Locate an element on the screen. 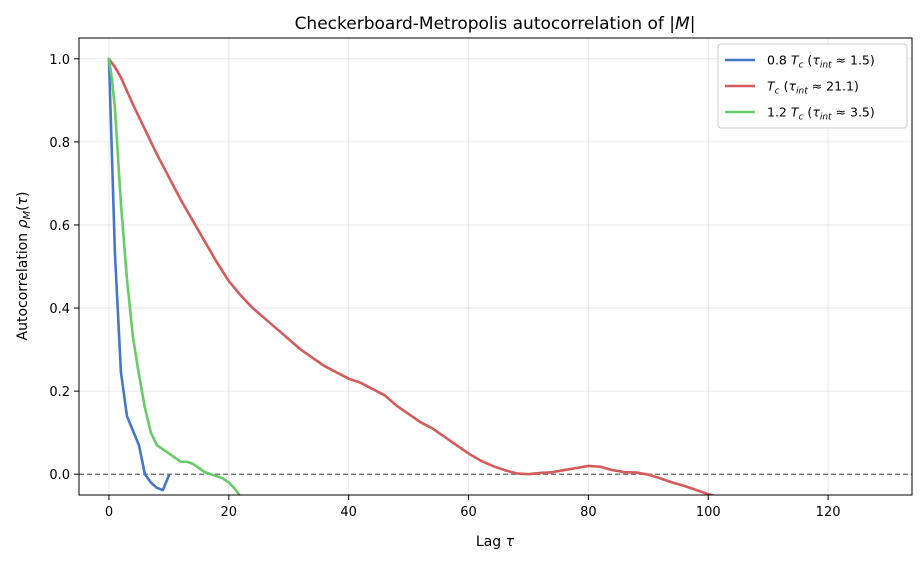 Image resolution: width=923 pixels, height=564 pixels. x-tick-label: 20 is located at coordinates (229, 512).